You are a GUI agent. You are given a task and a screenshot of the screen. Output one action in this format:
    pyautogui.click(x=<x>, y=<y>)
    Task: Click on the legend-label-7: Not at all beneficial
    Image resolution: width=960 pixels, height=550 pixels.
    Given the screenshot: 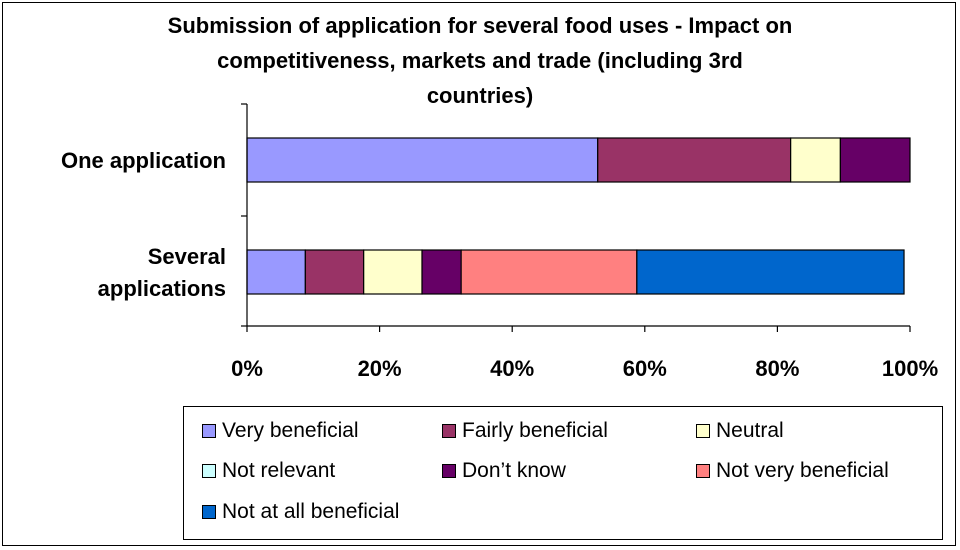 What is the action you would take?
    pyautogui.click(x=311, y=511)
    